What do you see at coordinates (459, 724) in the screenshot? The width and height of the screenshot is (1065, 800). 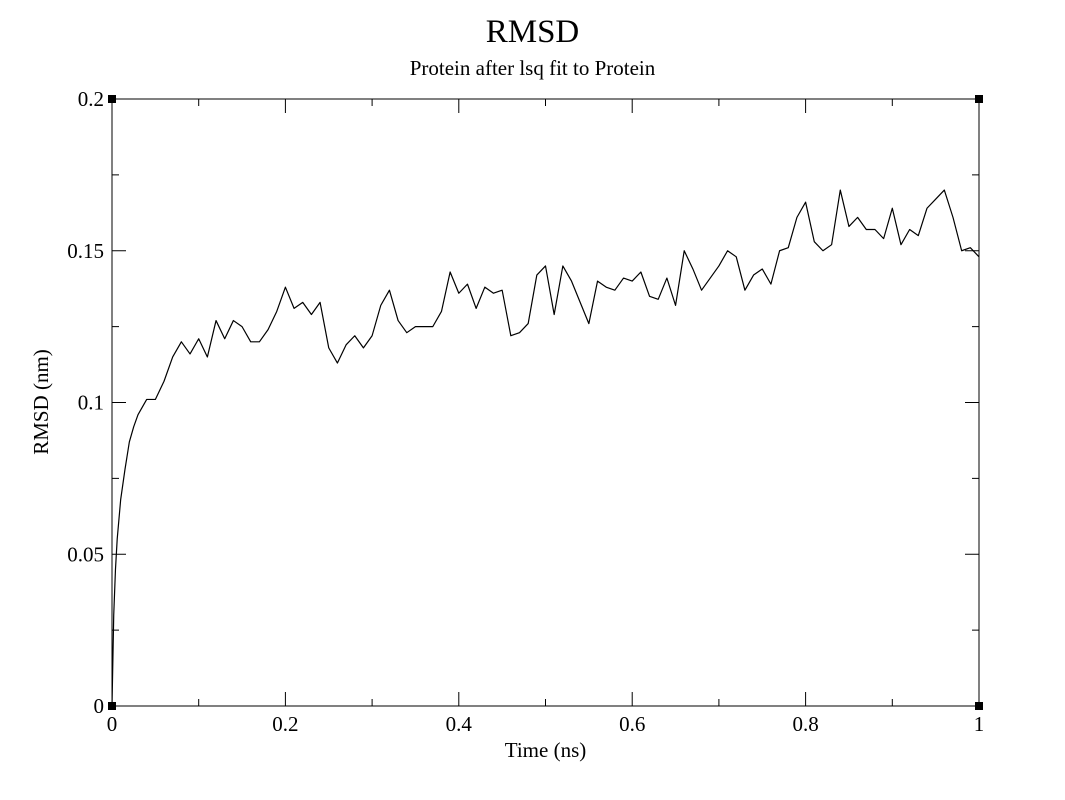 I see `x-tick-label: 0.4` at bounding box center [459, 724].